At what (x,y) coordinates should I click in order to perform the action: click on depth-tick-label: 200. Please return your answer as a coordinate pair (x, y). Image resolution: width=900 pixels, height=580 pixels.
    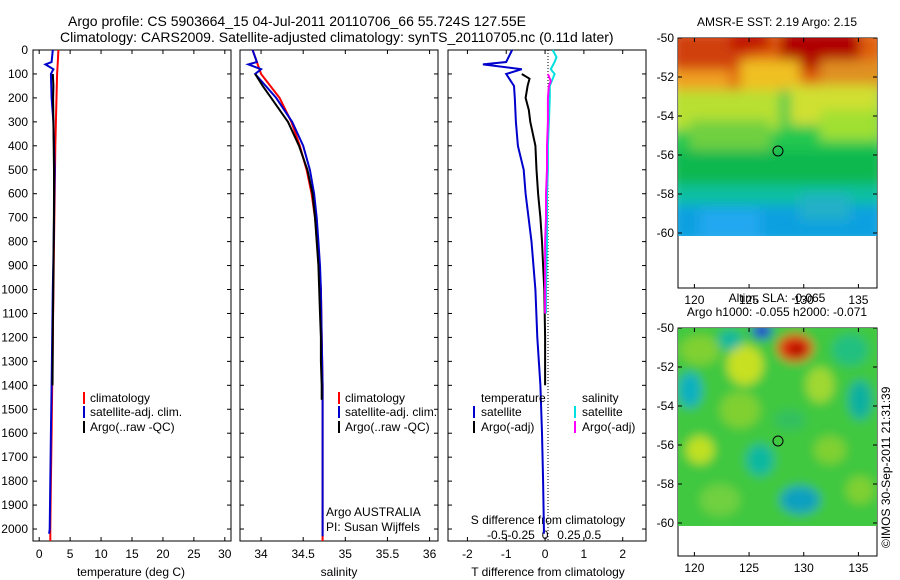
    Looking at the image, I should click on (18, 98).